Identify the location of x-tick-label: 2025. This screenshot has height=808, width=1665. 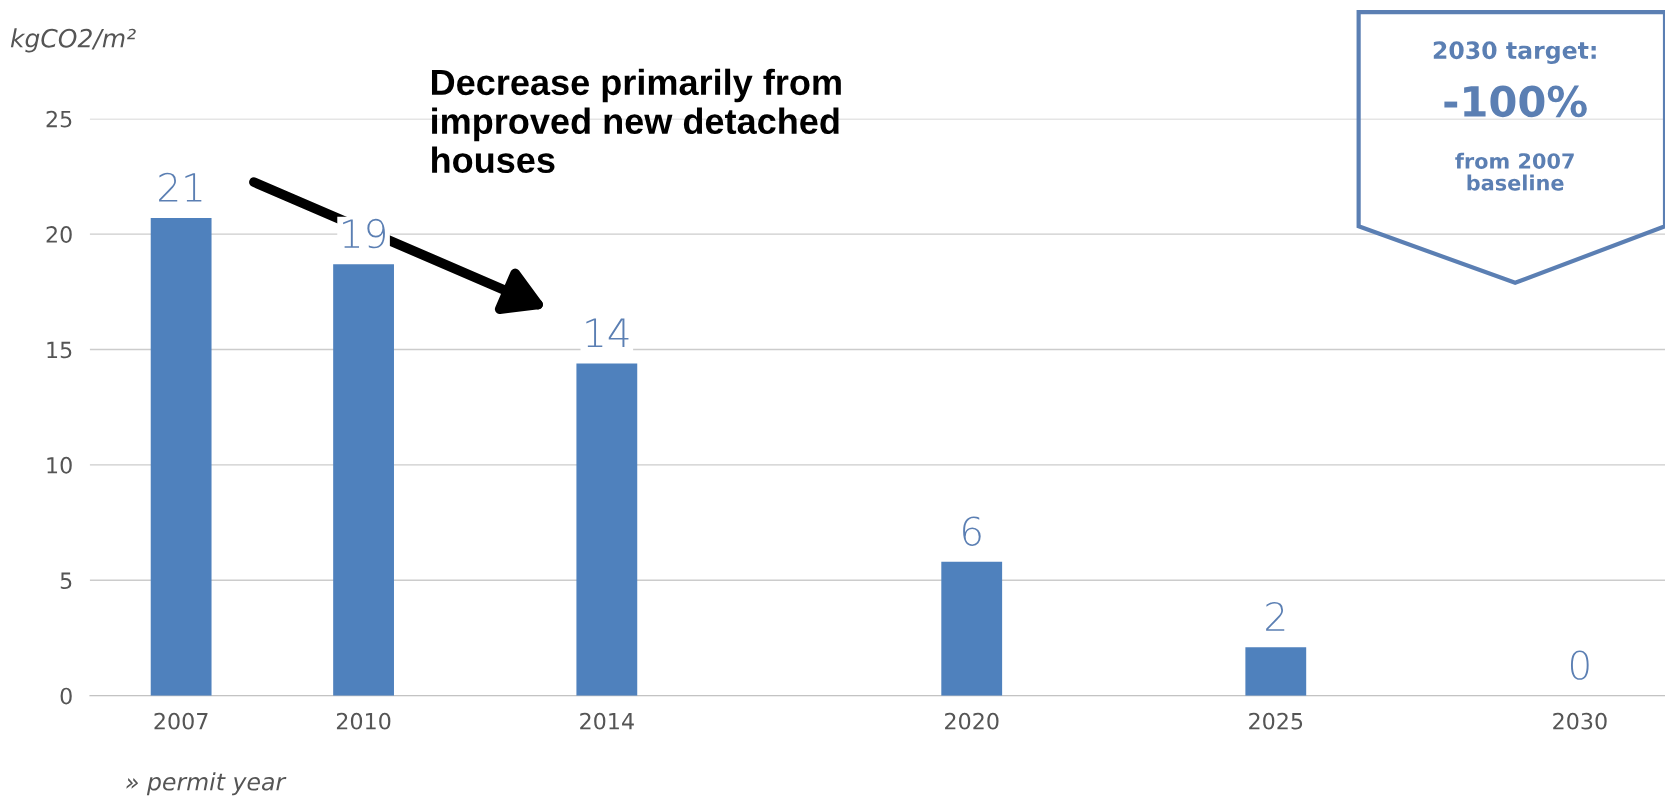
(1276, 721).